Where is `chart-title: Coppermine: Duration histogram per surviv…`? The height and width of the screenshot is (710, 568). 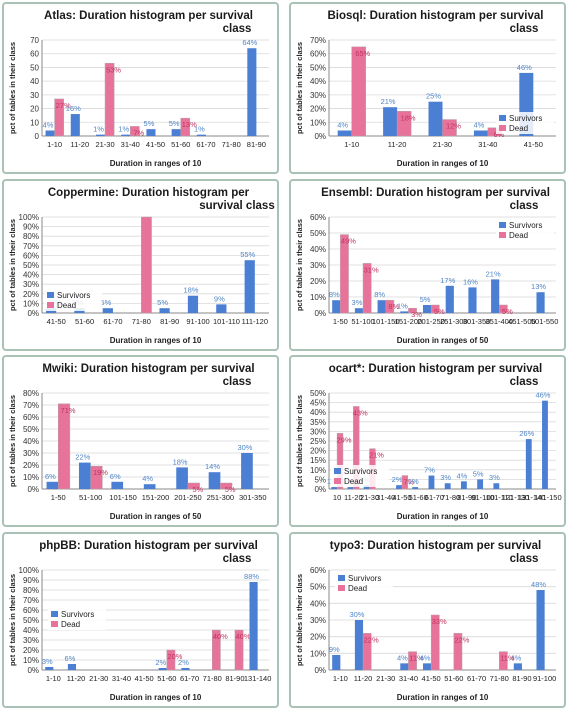
chart-title: Coppermine: Duration histogram per surviv… is located at coordinates (161, 199).